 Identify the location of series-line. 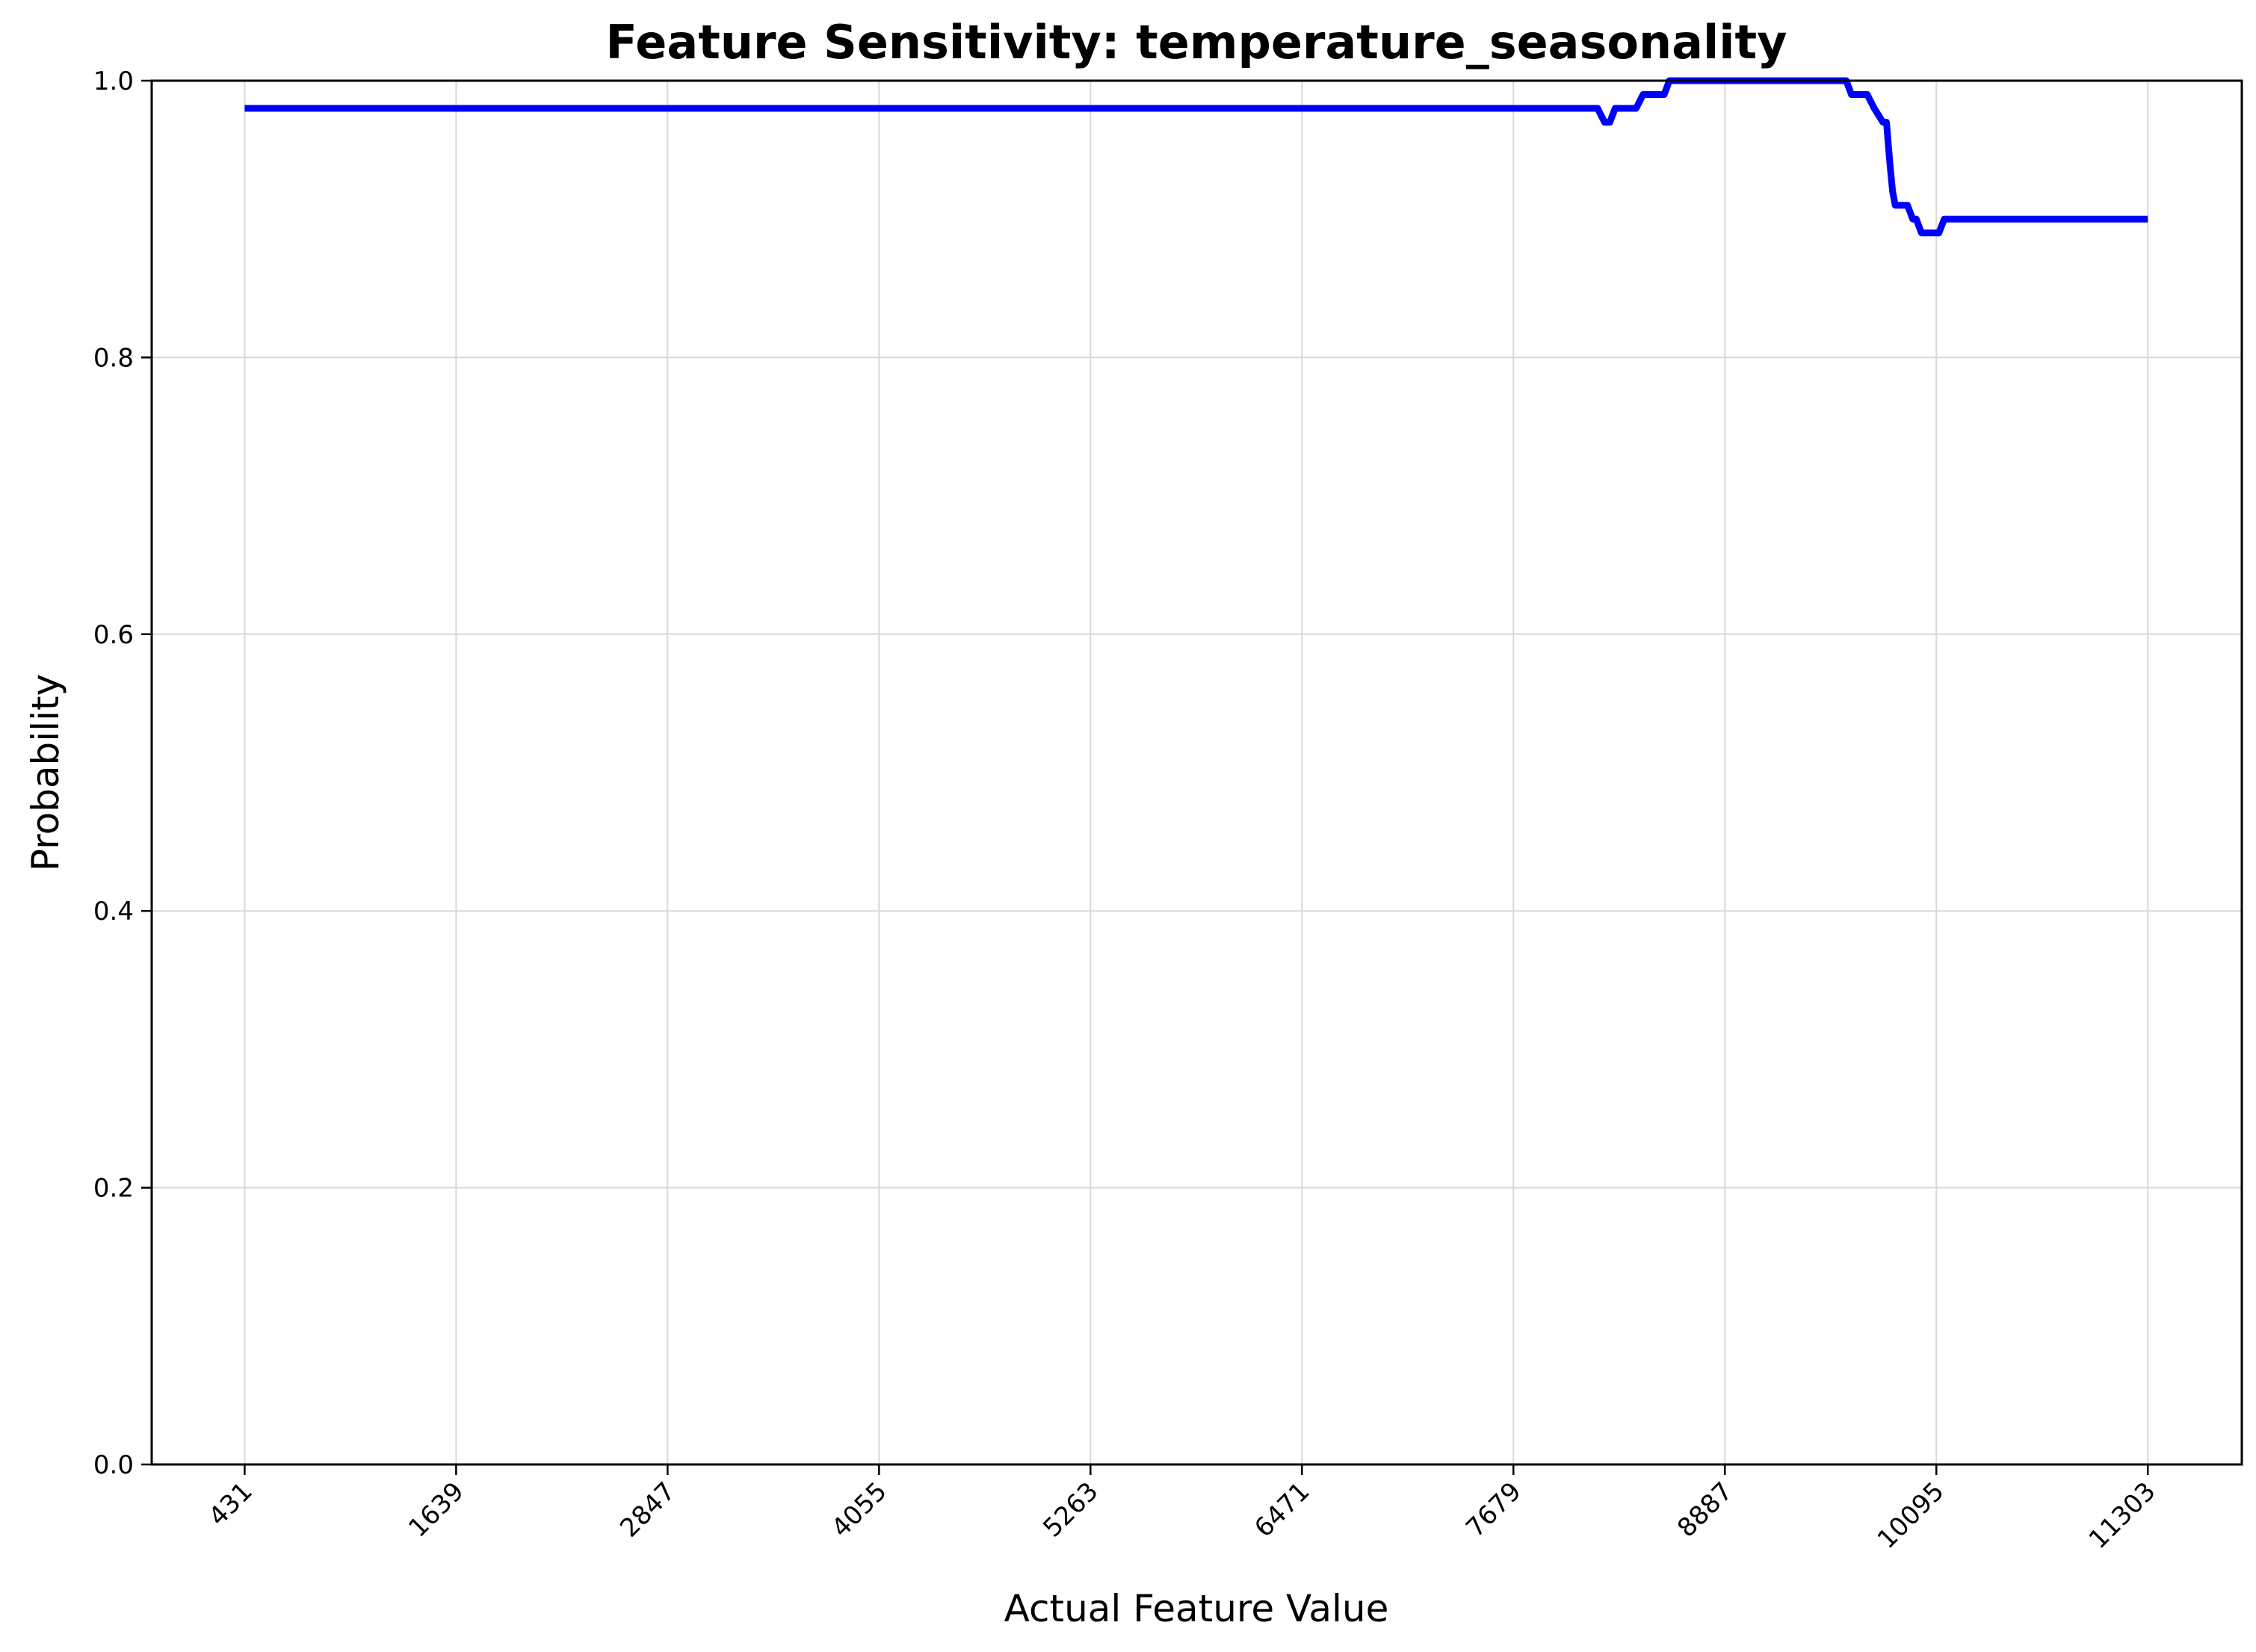
(1196, 157).